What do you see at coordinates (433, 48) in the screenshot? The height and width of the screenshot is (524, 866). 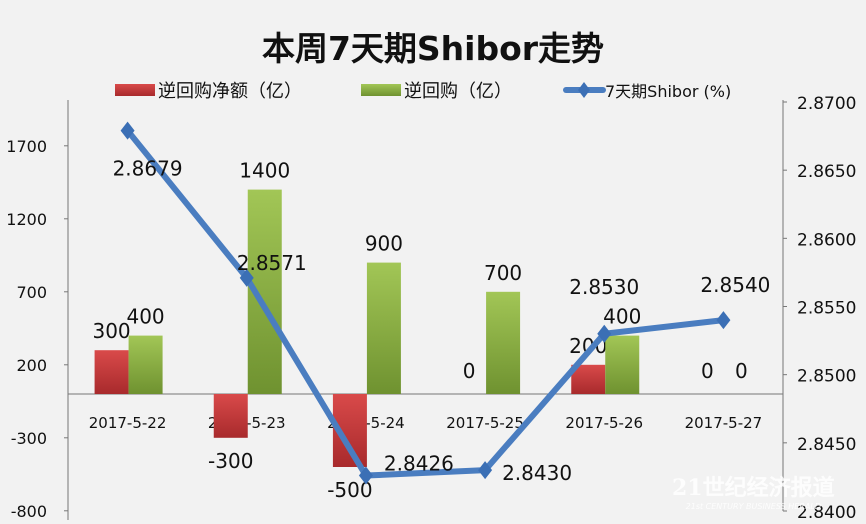 I see `chart-title: 本周7天期Shibor走势` at bounding box center [433, 48].